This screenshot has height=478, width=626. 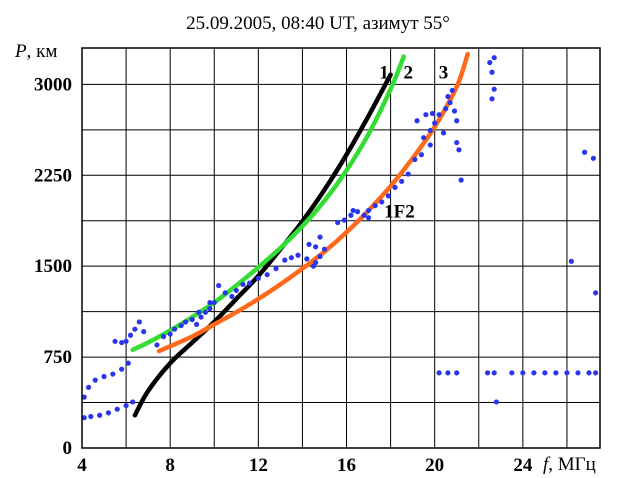 I want to click on x-axis-symbol: f, so click(x=547, y=464).